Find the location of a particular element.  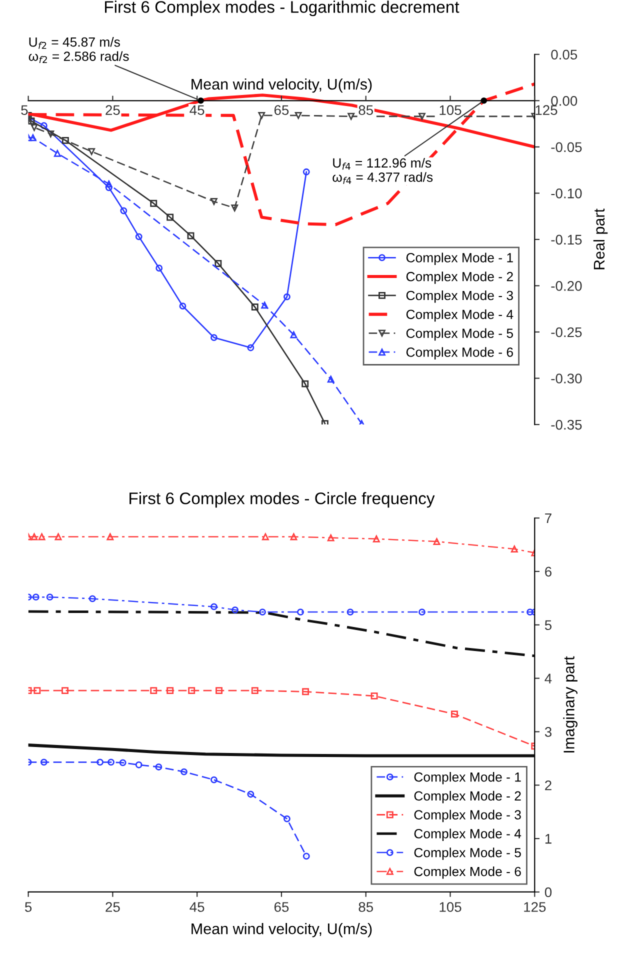

y-tick-label: -0.35 is located at coordinates (566, 425).